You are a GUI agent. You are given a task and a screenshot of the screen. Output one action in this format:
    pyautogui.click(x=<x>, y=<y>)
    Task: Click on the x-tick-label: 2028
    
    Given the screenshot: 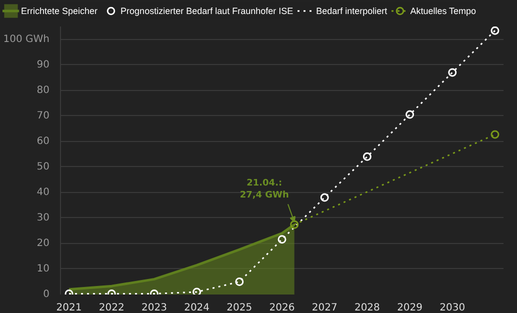 What is the action you would take?
    pyautogui.click(x=367, y=307)
    